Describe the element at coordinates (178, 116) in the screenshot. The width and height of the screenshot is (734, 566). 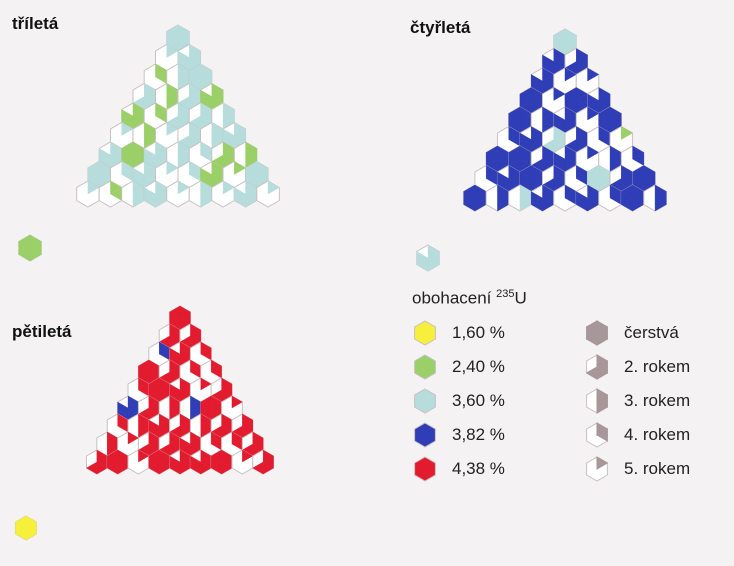
I see `three-year-core` at that location.